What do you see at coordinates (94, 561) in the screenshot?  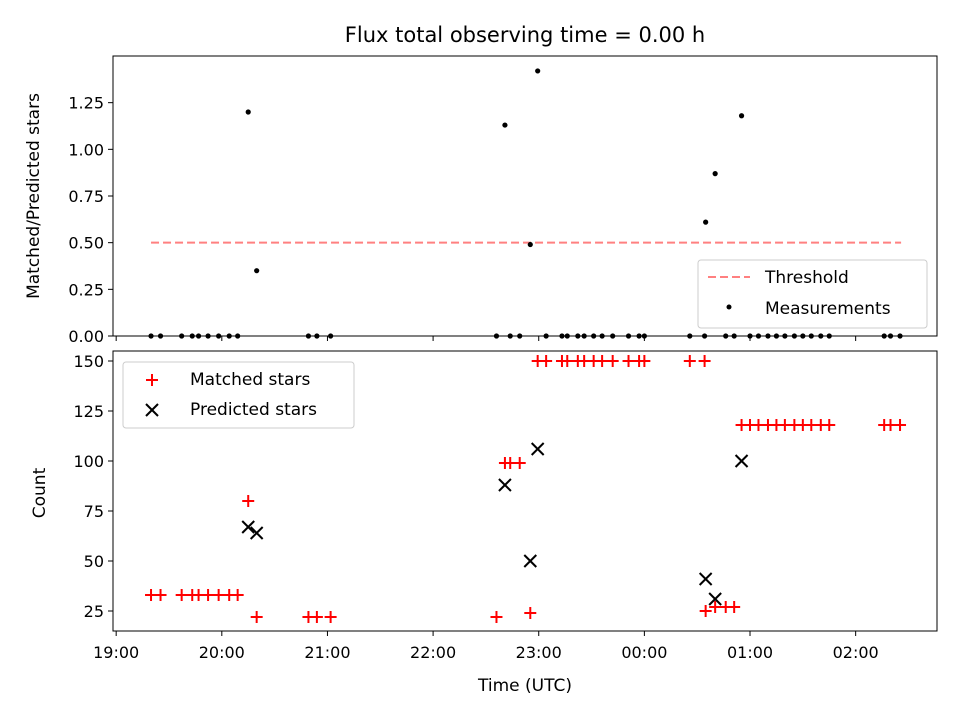 I see `y-tick-label: 50` at bounding box center [94, 561].